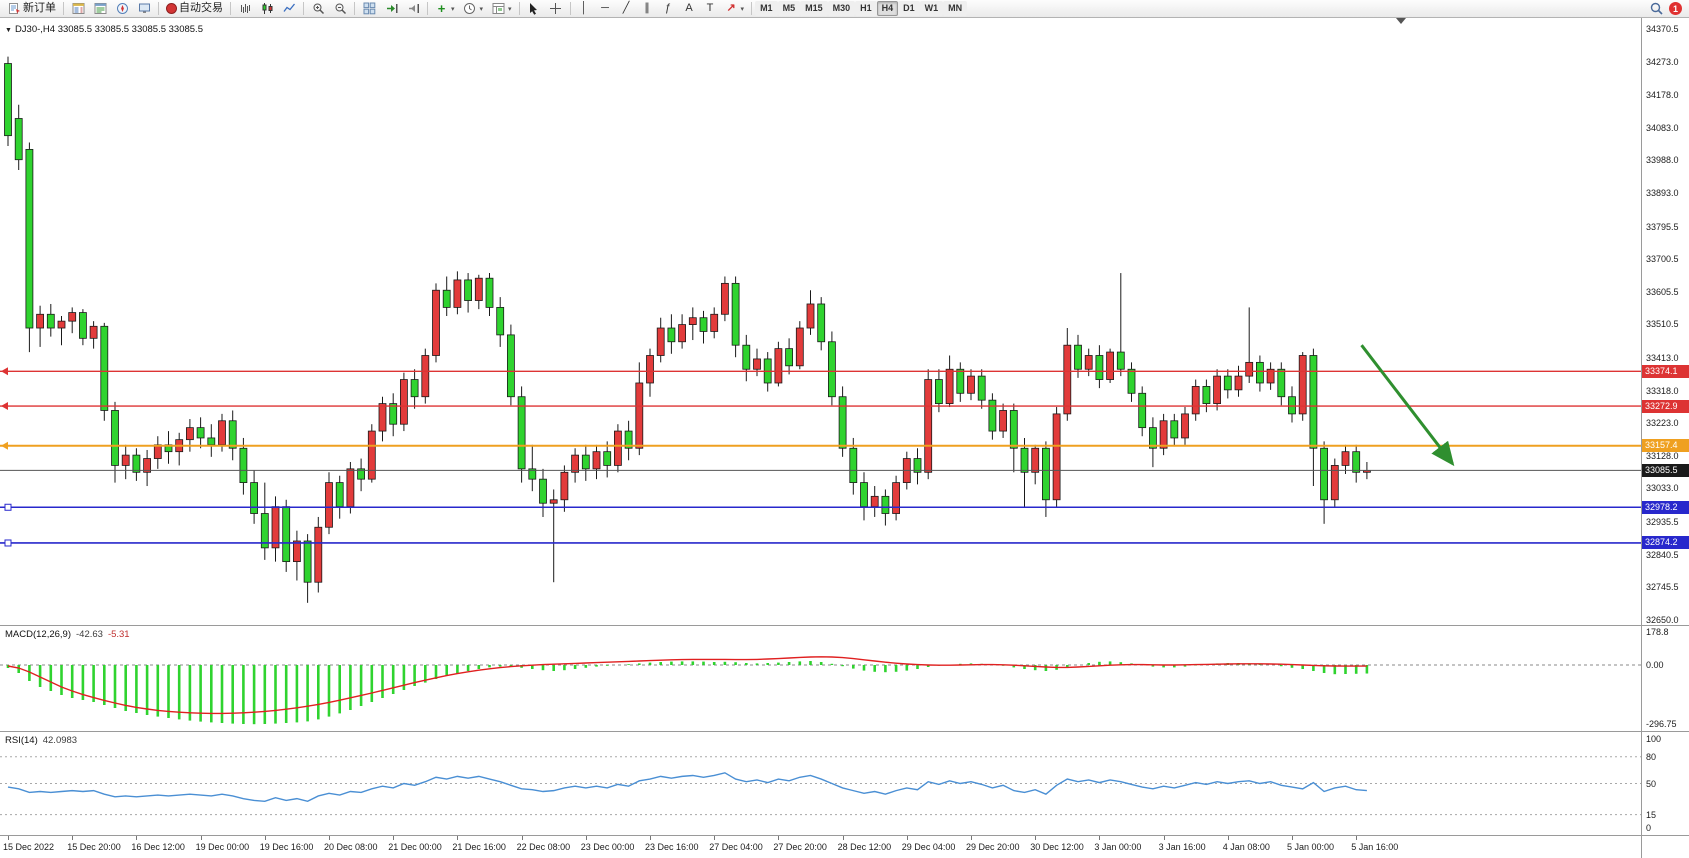 The image size is (1689, 858). I want to click on timeframe-w1-button: W1, so click(931, 8).